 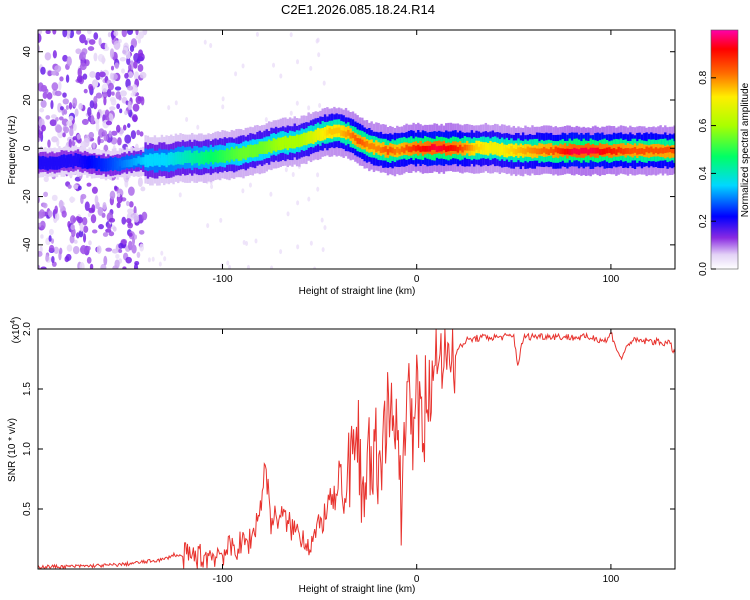 What do you see at coordinates (611, 579) in the screenshot?
I see `bottom-x-tick-label: 100` at bounding box center [611, 579].